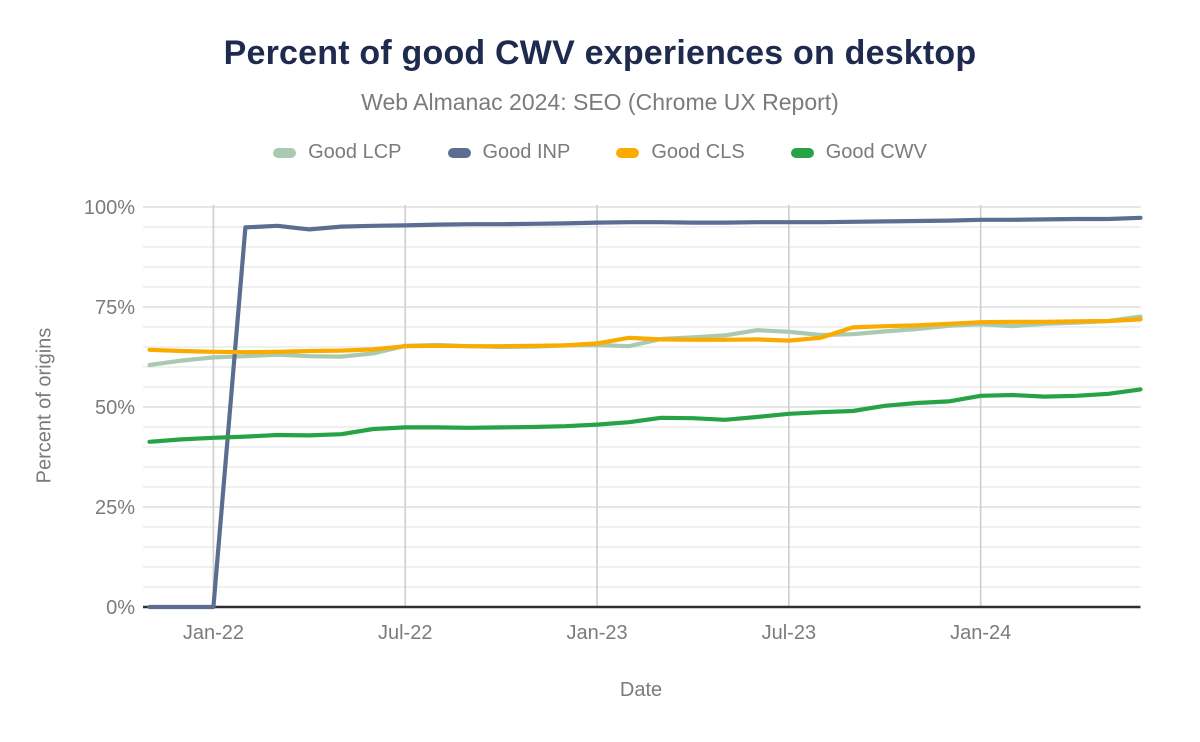 The width and height of the screenshot is (1200, 742). What do you see at coordinates (459, 152) in the screenshot?
I see `legend-swatch-good-inp` at bounding box center [459, 152].